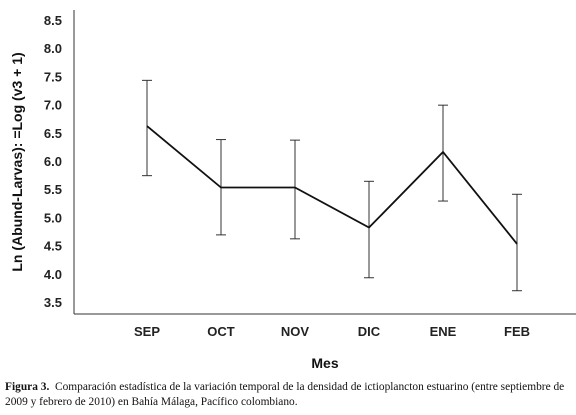 The height and width of the screenshot is (415, 576). What do you see at coordinates (221, 331) in the screenshot?
I see `x-tick-label: OCT` at bounding box center [221, 331].